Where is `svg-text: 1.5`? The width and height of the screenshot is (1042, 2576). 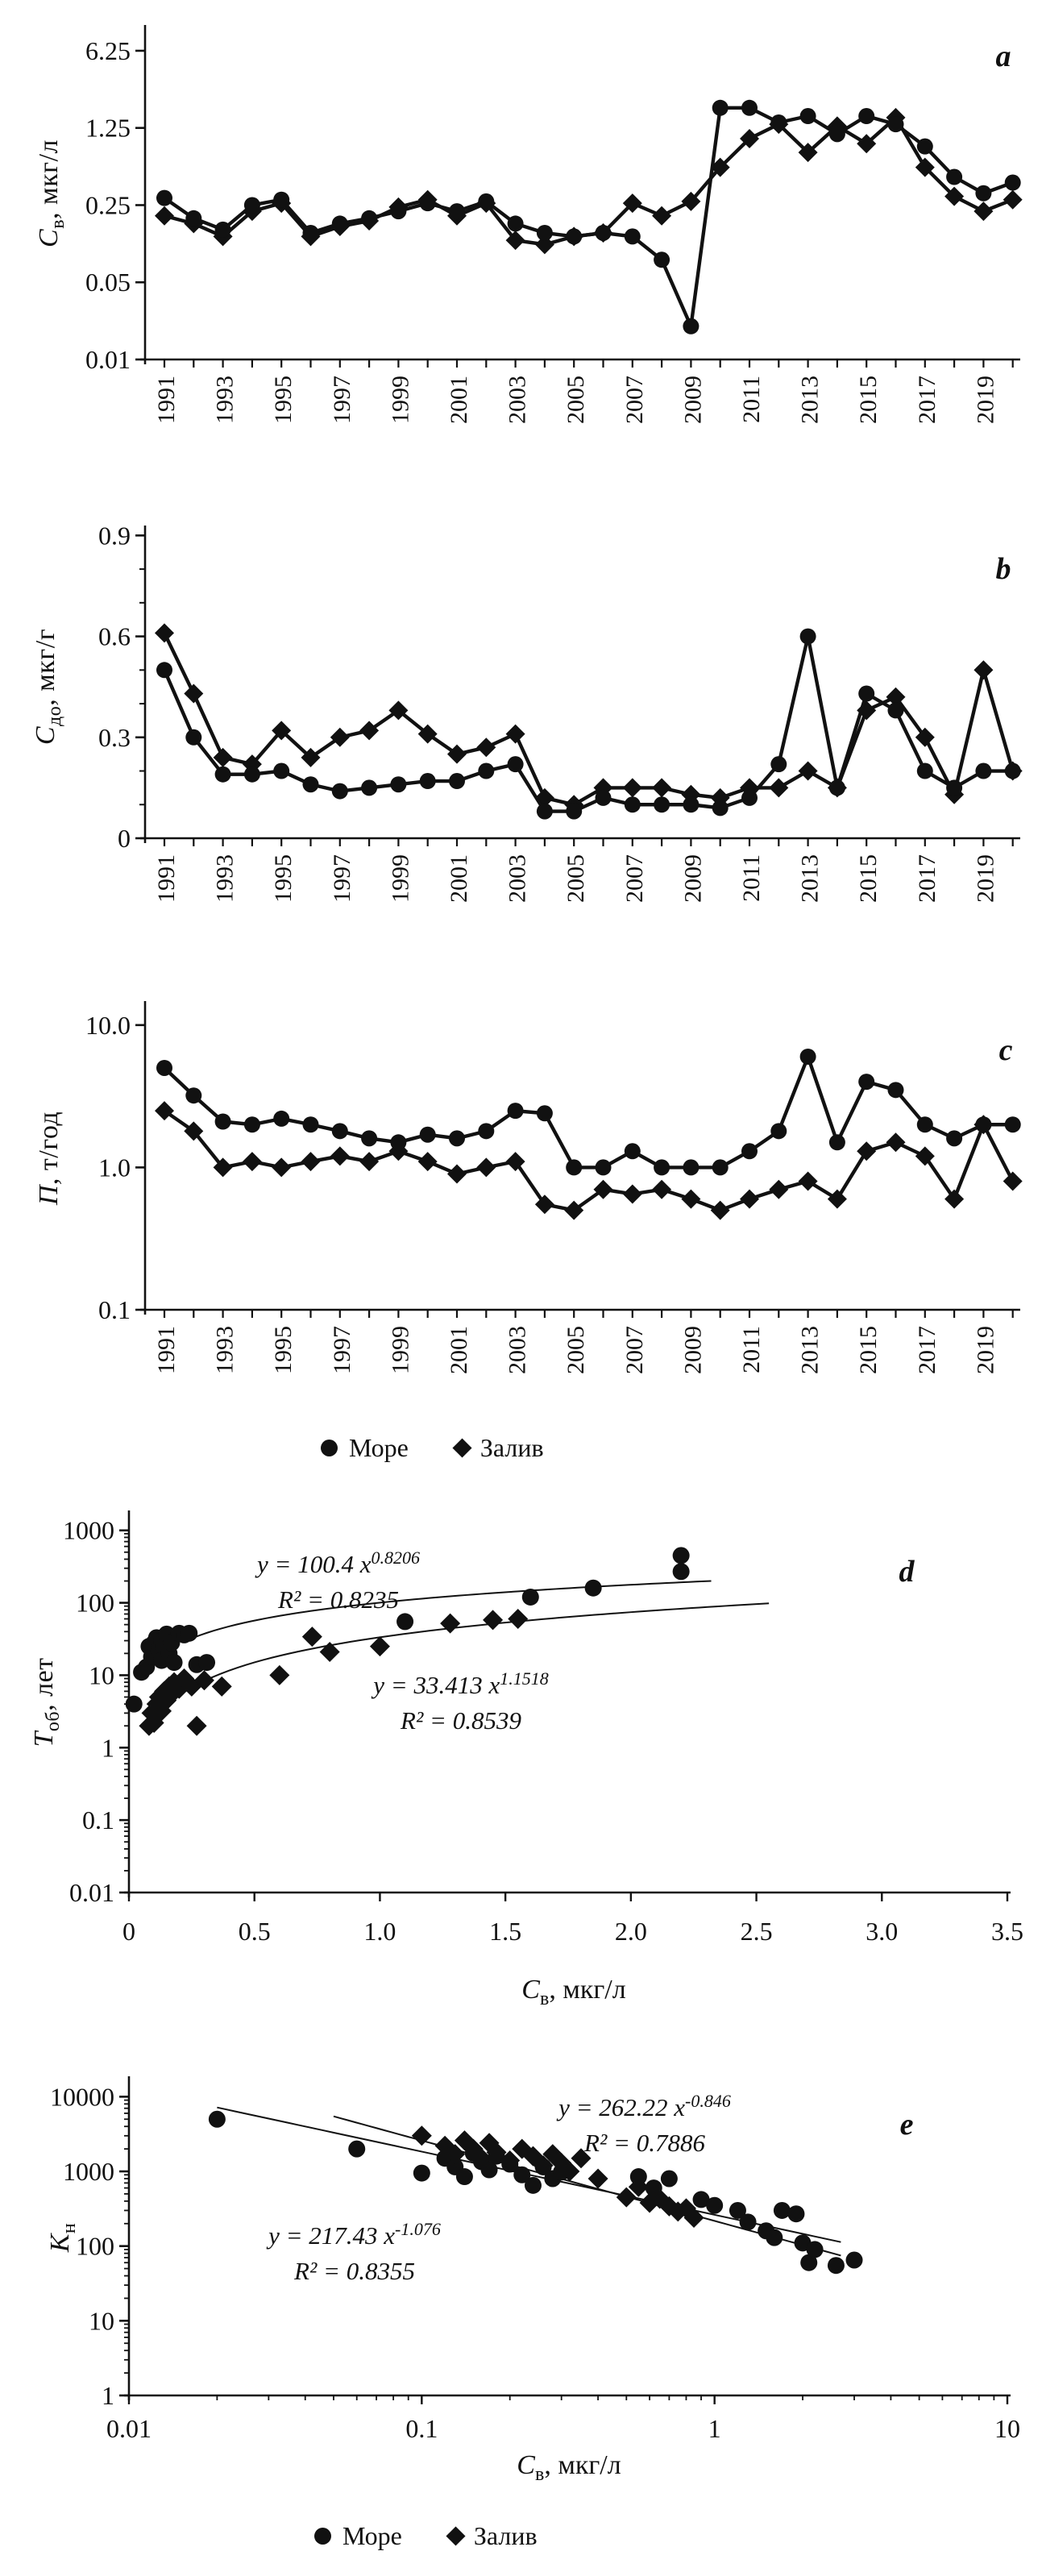
svg-text: 1.5 is located at coordinates (505, 1931).